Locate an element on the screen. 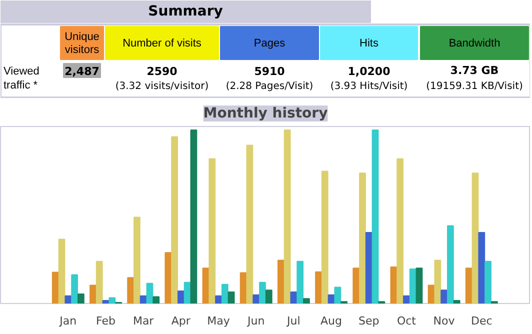 This screenshot has height=334, width=532. text: (3.32 visits/visitor) is located at coordinates (162, 86).